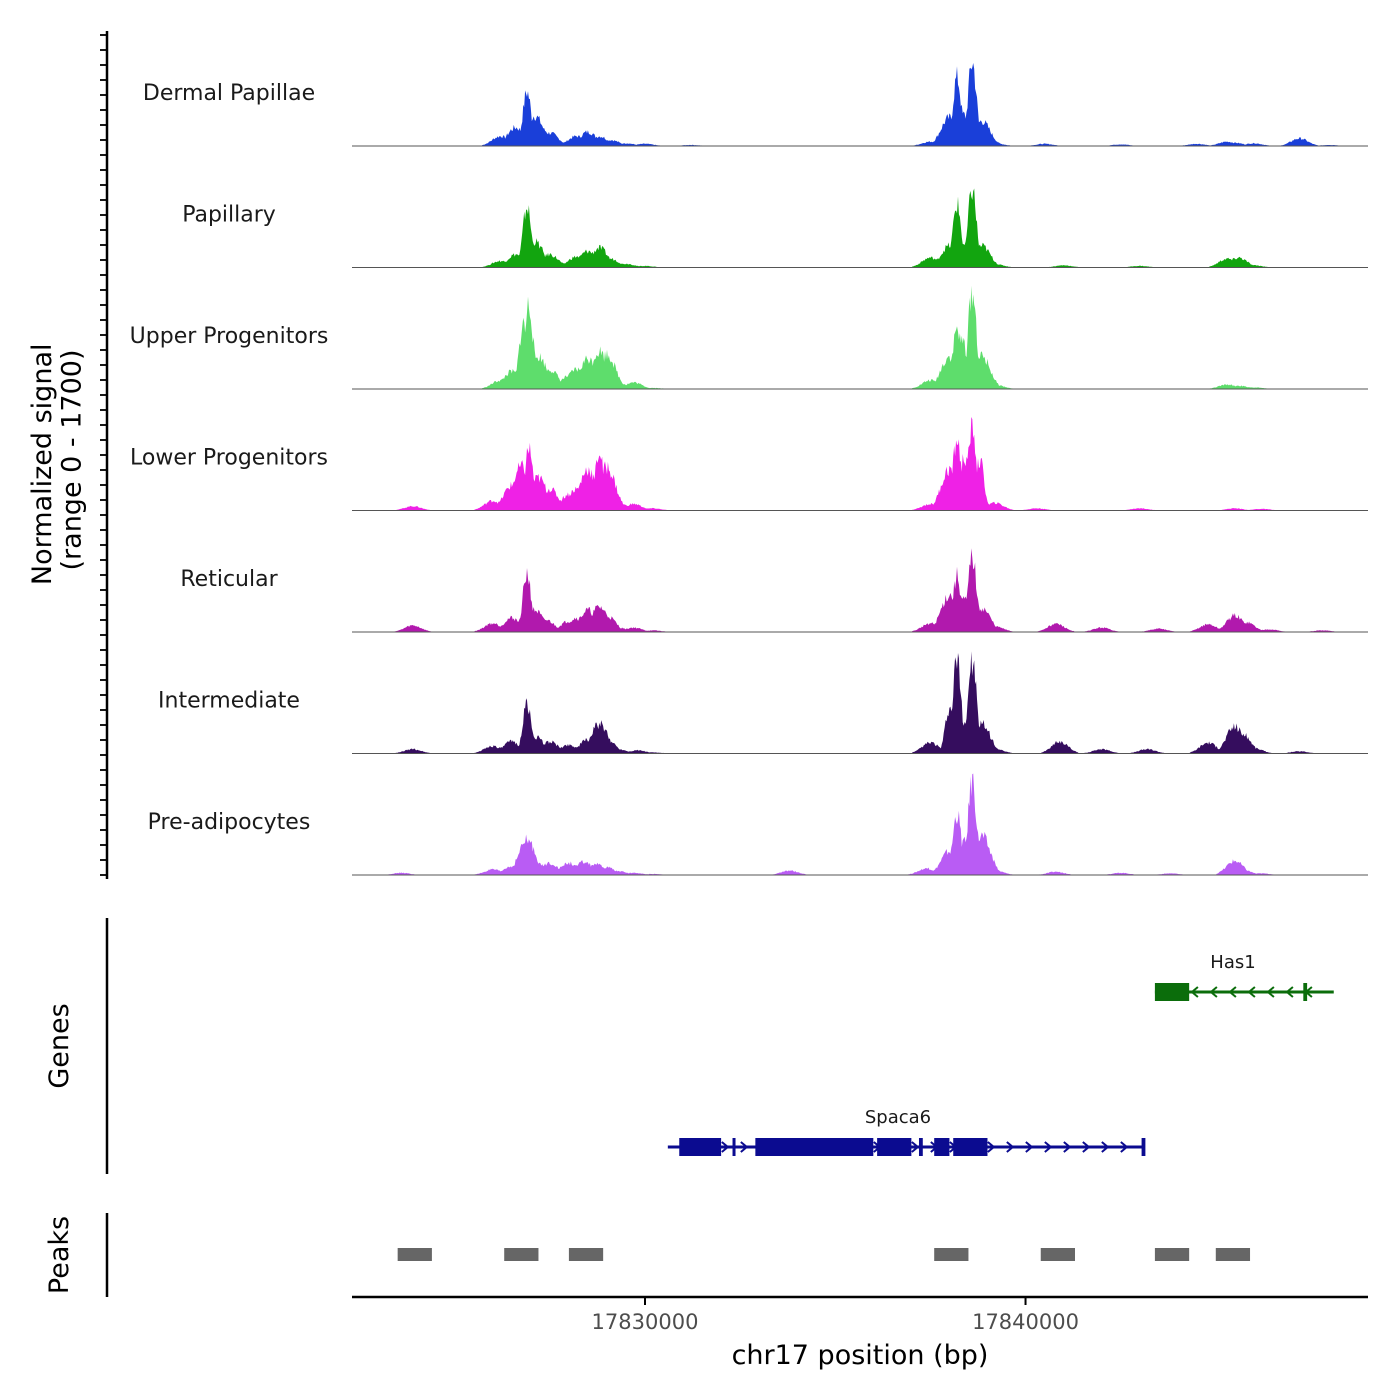 The height and width of the screenshot is (1400, 1400). I want to click on coverage-track: Reticular, so click(774, 590).